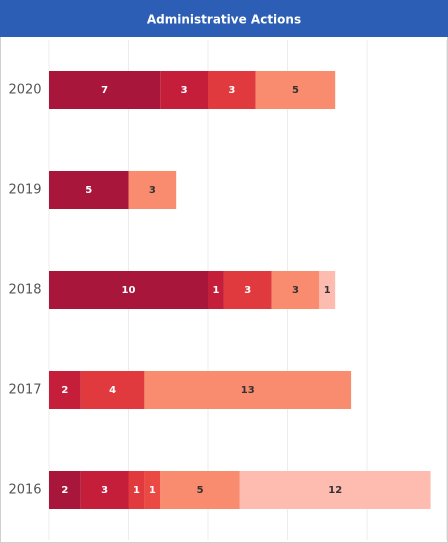 This screenshot has width=448, height=543. I want to click on y-tick-label: 2017, so click(24, 390).